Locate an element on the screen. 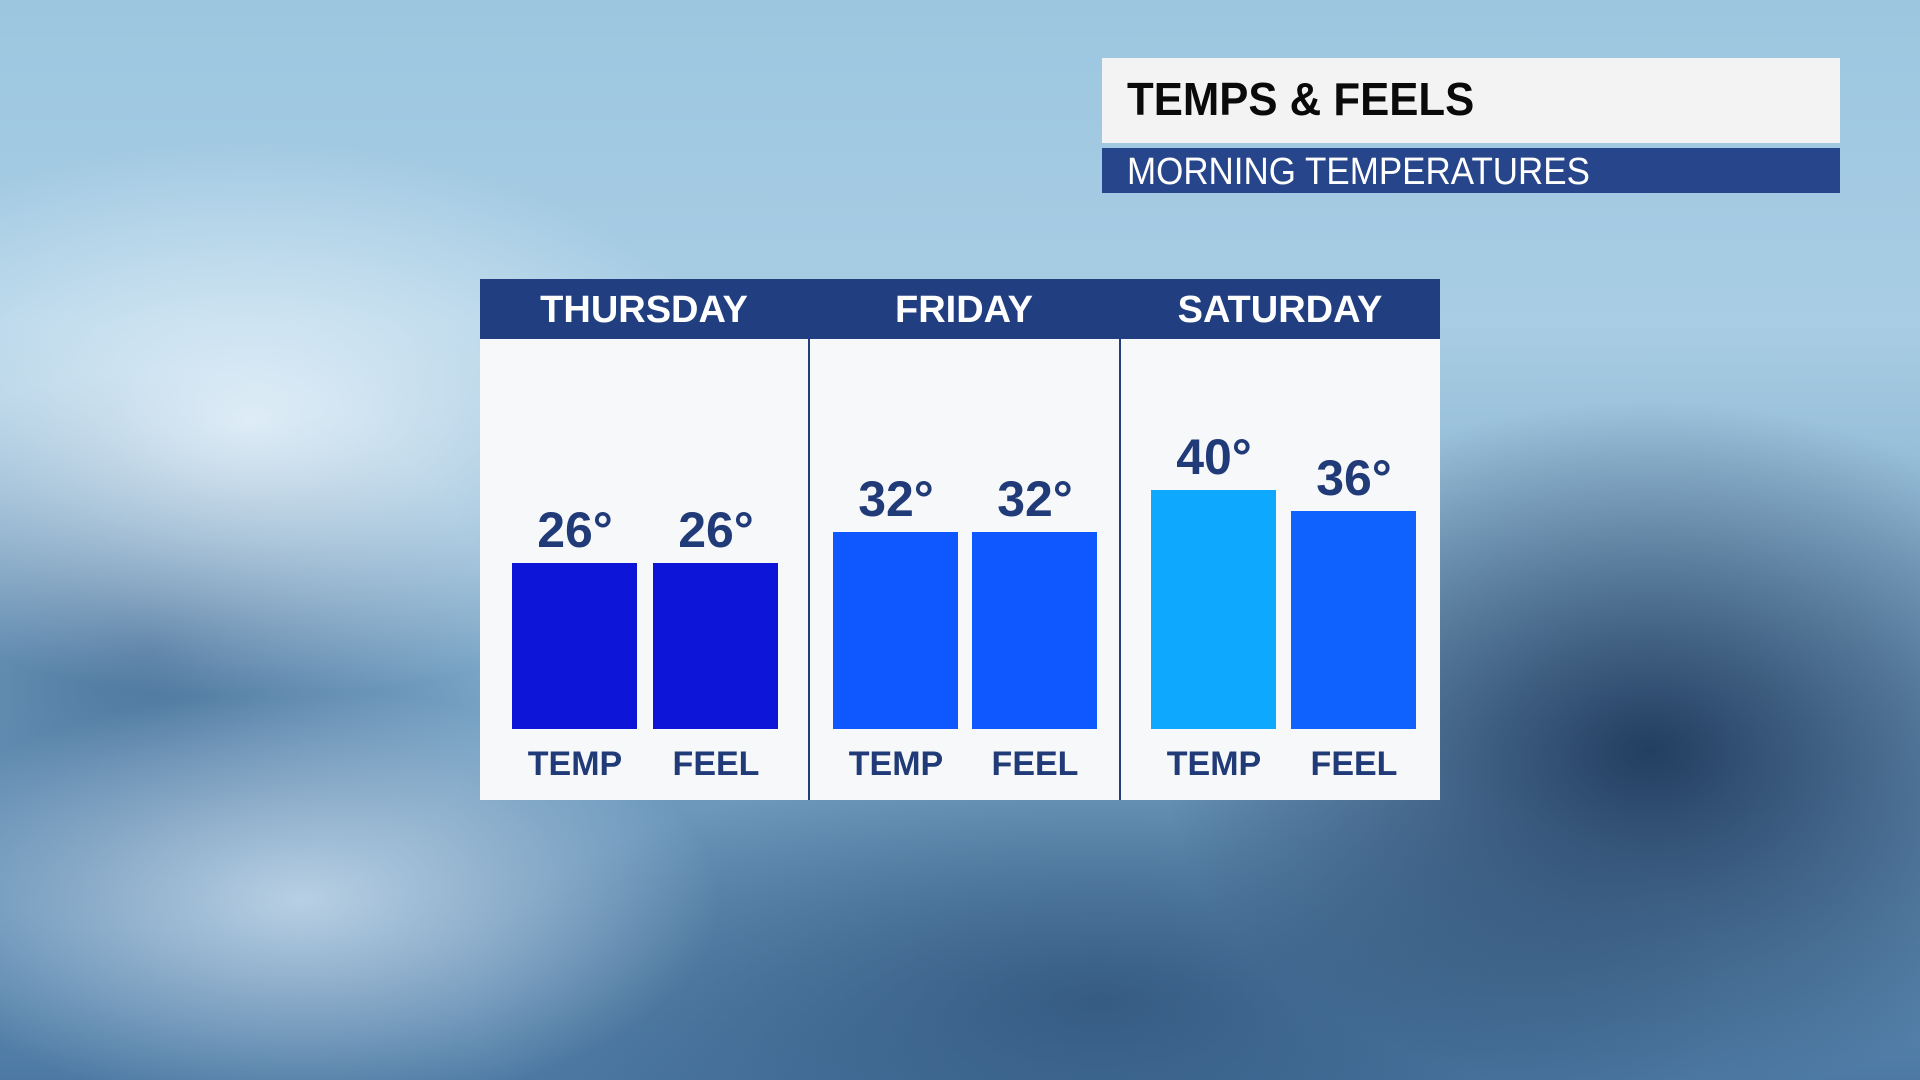 The height and width of the screenshot is (1080, 1920). bar-thursday-feel is located at coordinates (715, 645).